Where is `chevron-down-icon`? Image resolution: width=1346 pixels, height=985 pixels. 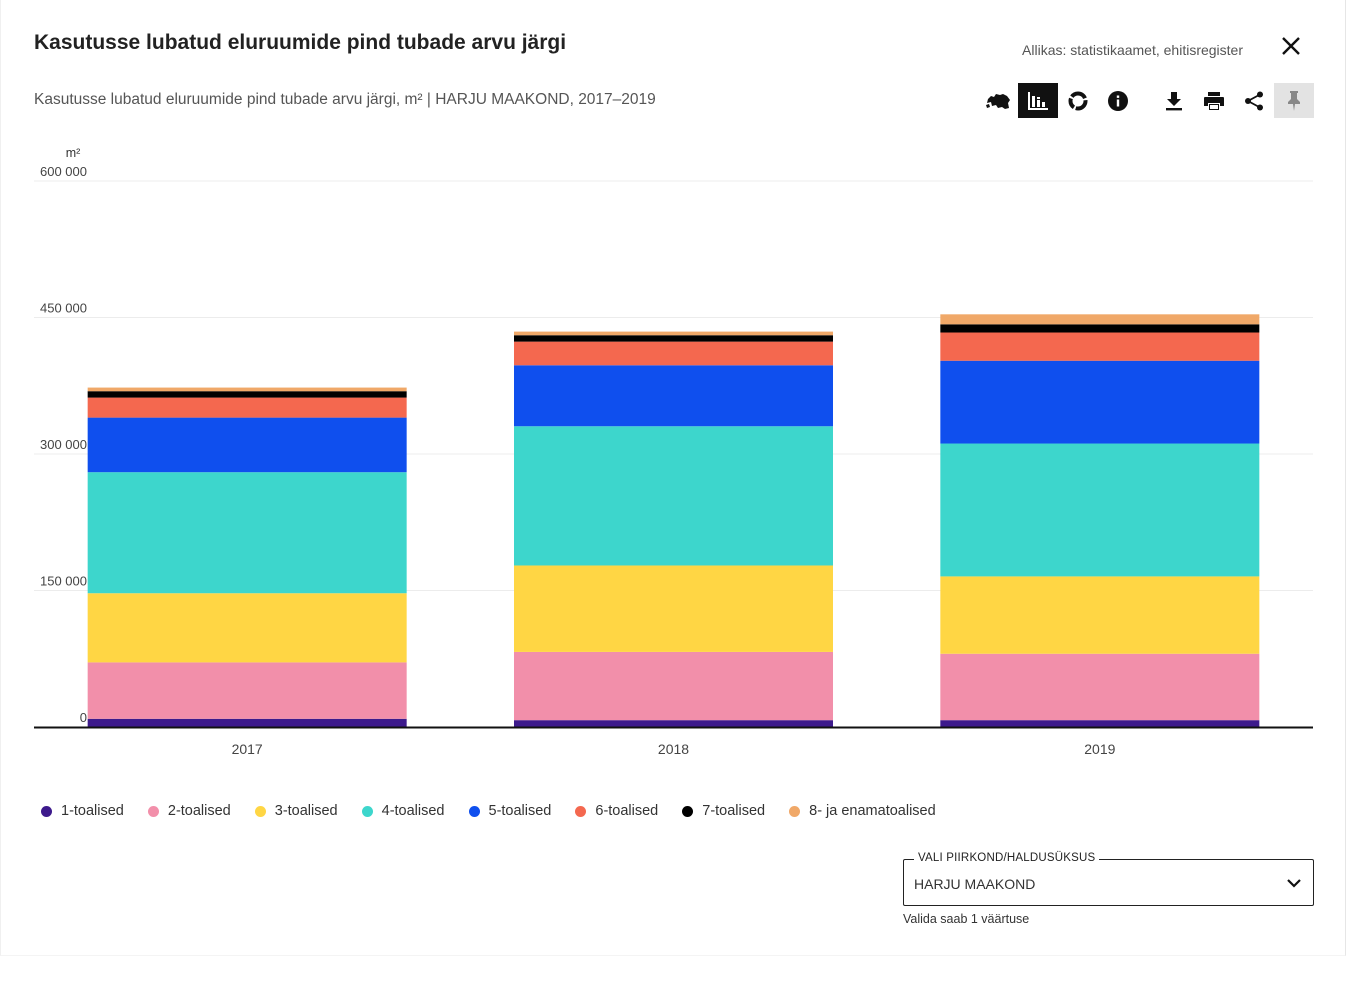 chevron-down-icon is located at coordinates (1294, 883).